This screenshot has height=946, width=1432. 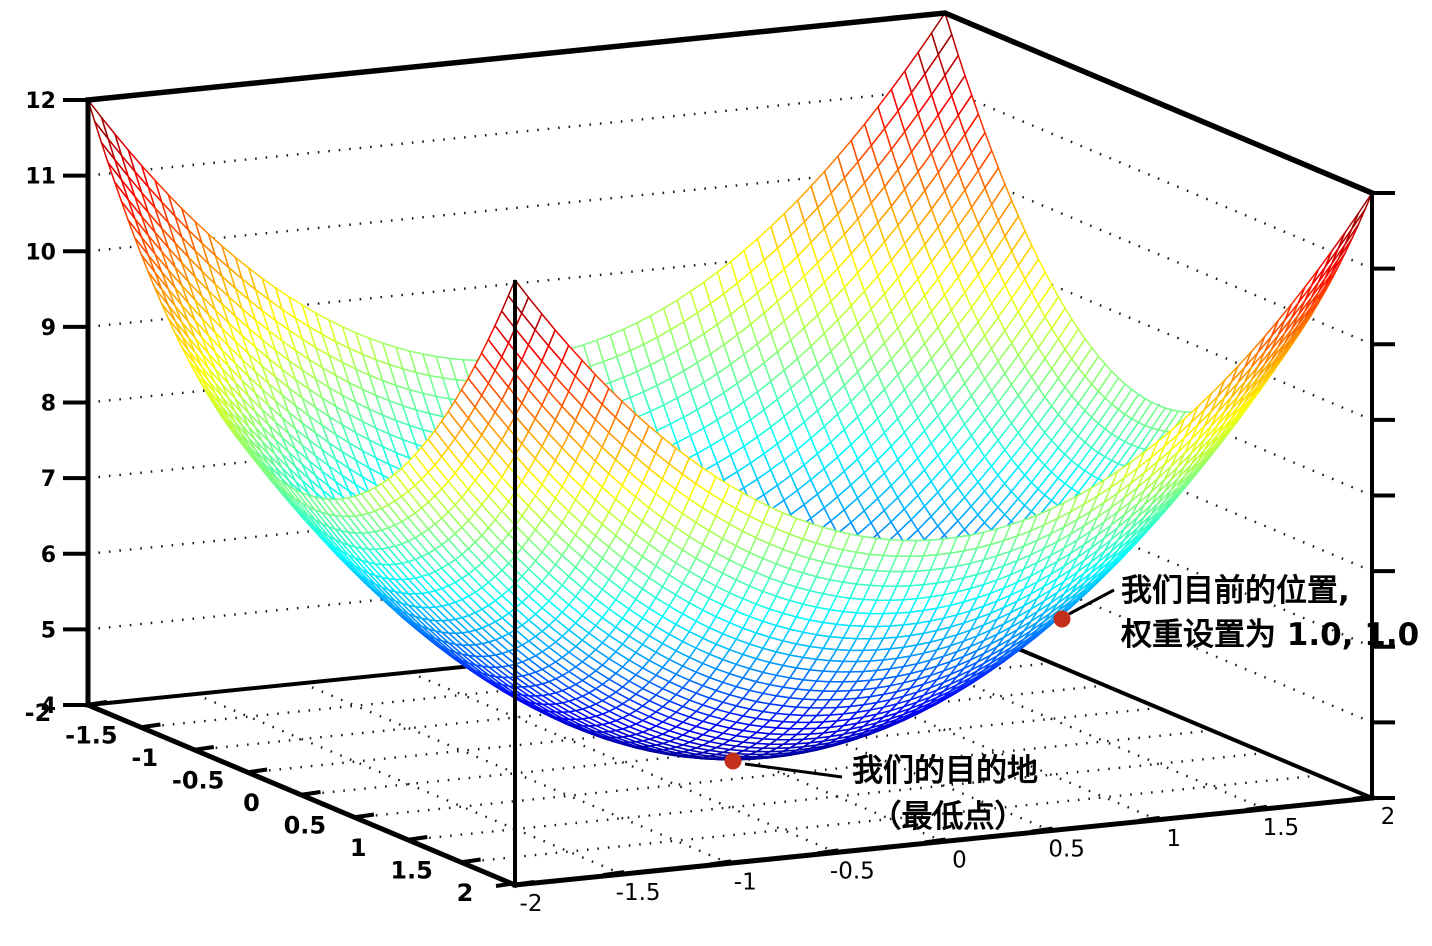 What do you see at coordinates (531, 904) in the screenshot?
I see `bottom-right-tick-label: -2` at bounding box center [531, 904].